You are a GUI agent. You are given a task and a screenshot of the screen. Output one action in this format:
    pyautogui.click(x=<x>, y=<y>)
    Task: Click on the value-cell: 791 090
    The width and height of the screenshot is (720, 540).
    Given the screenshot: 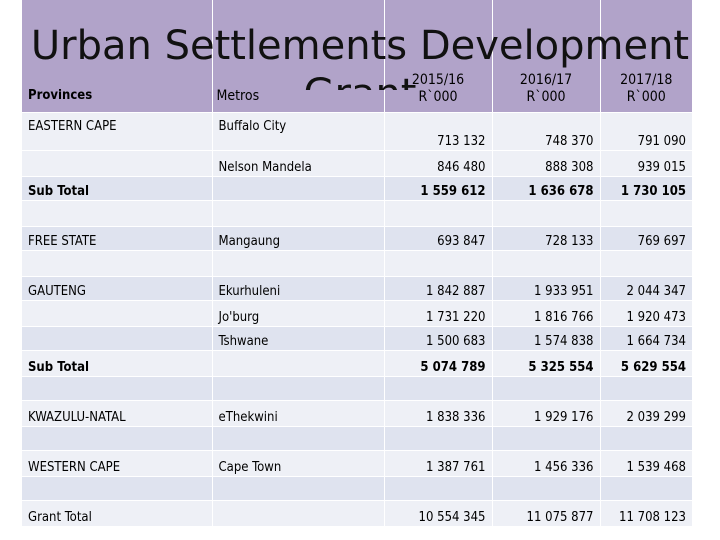 What is the action you would take?
    pyautogui.click(x=645, y=130)
    